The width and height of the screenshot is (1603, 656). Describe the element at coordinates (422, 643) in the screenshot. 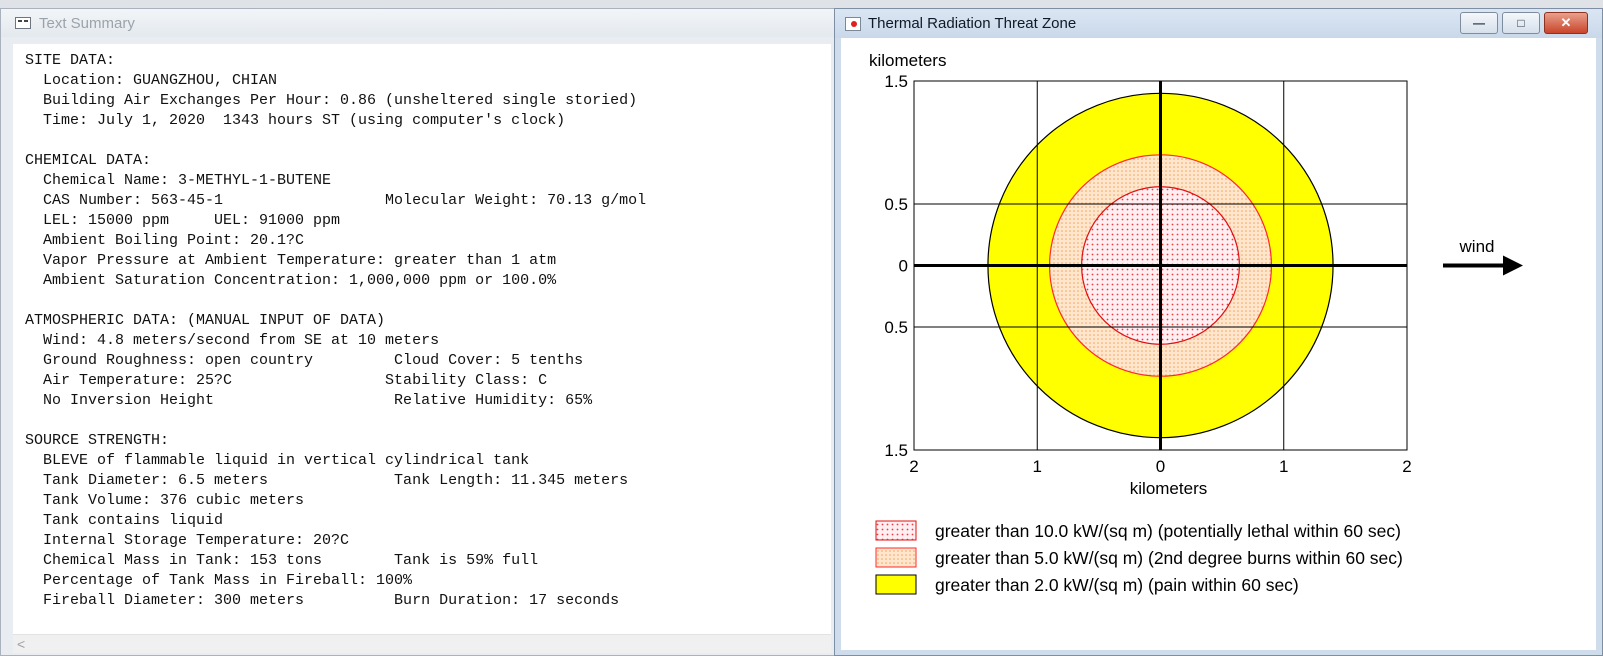

I see `horizontal-scrollbar: <` at that location.